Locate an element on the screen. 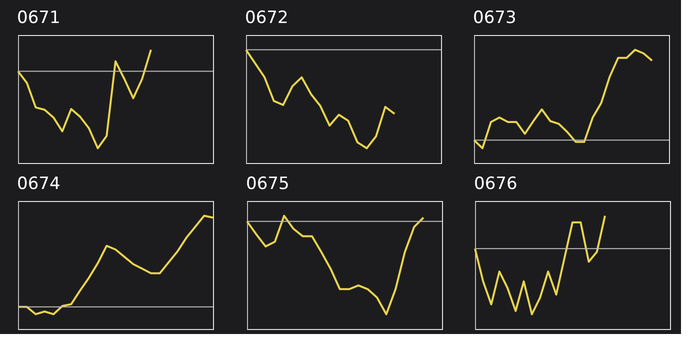  chart-title: 0672 is located at coordinates (266, 18).